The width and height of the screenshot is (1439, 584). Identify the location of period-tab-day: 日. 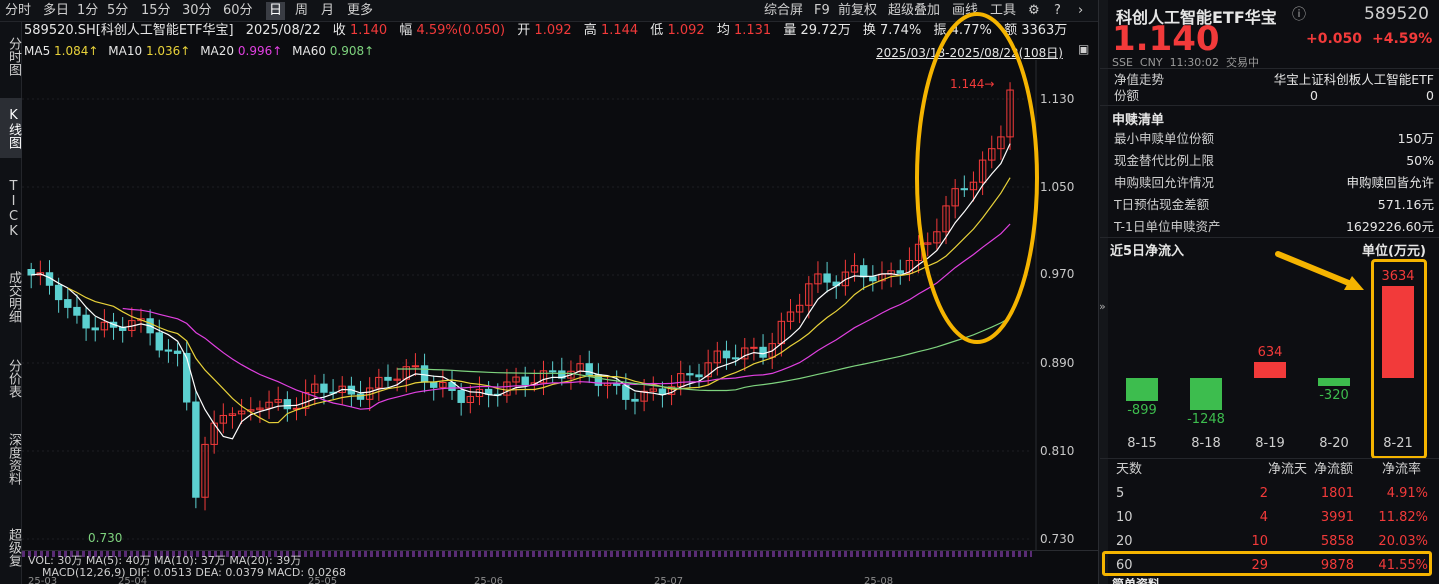
(276, 11).